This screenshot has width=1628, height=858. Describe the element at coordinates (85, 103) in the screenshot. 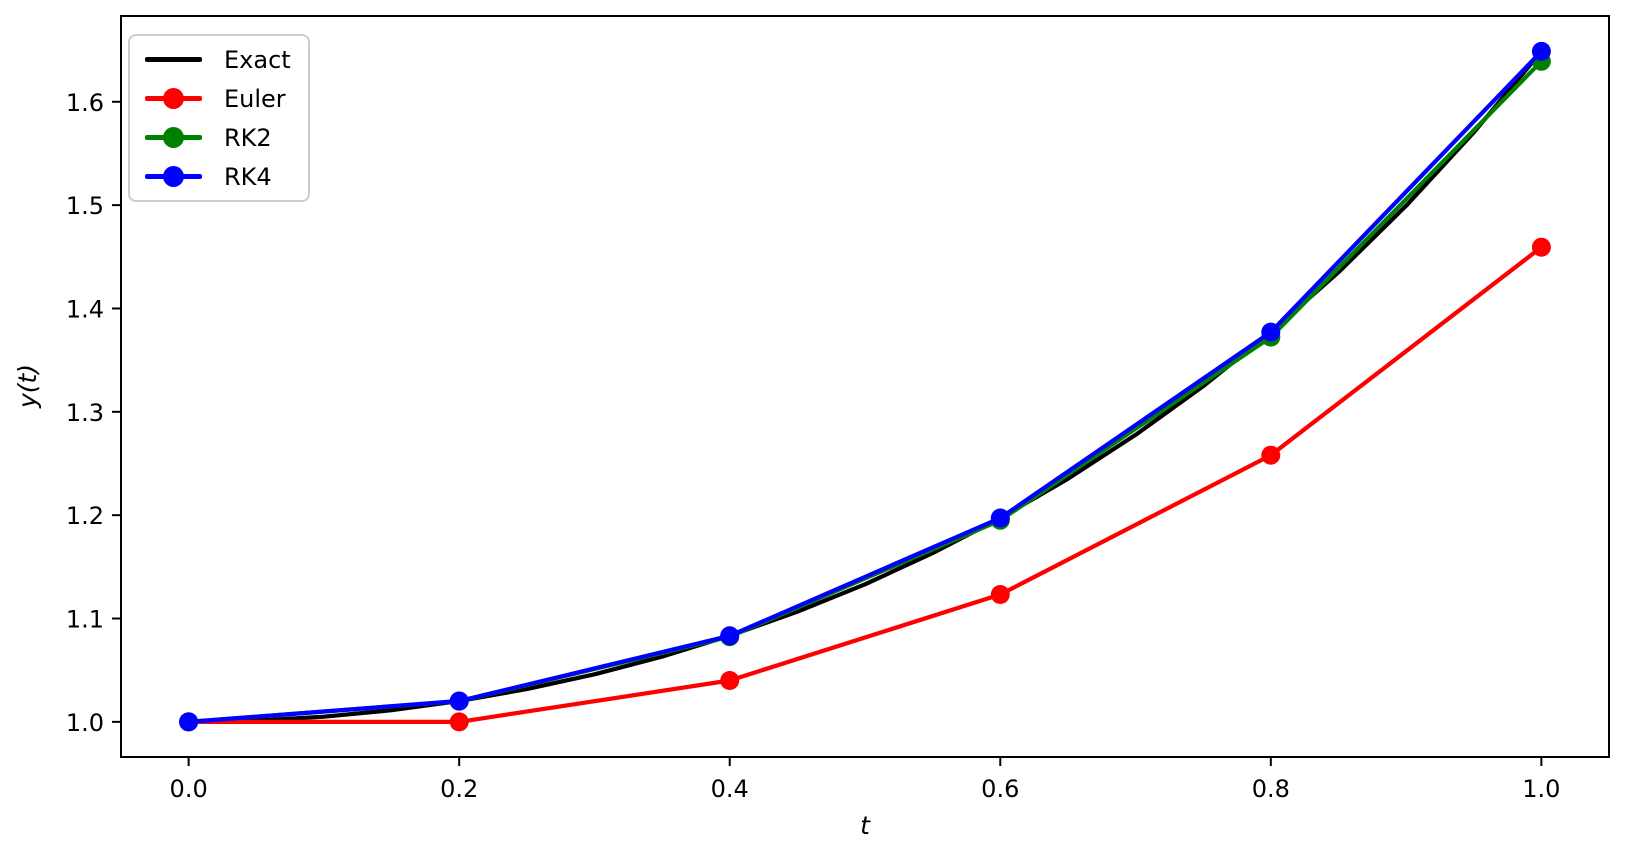

I see `y-tick-label: 1.6` at that location.